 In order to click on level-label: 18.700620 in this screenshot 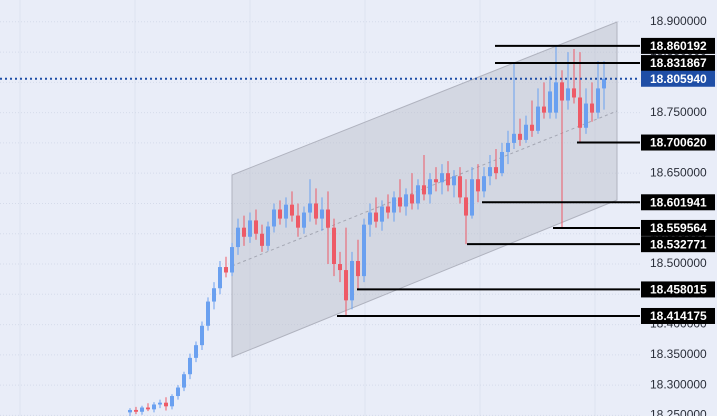, I will do `click(678, 143)`.